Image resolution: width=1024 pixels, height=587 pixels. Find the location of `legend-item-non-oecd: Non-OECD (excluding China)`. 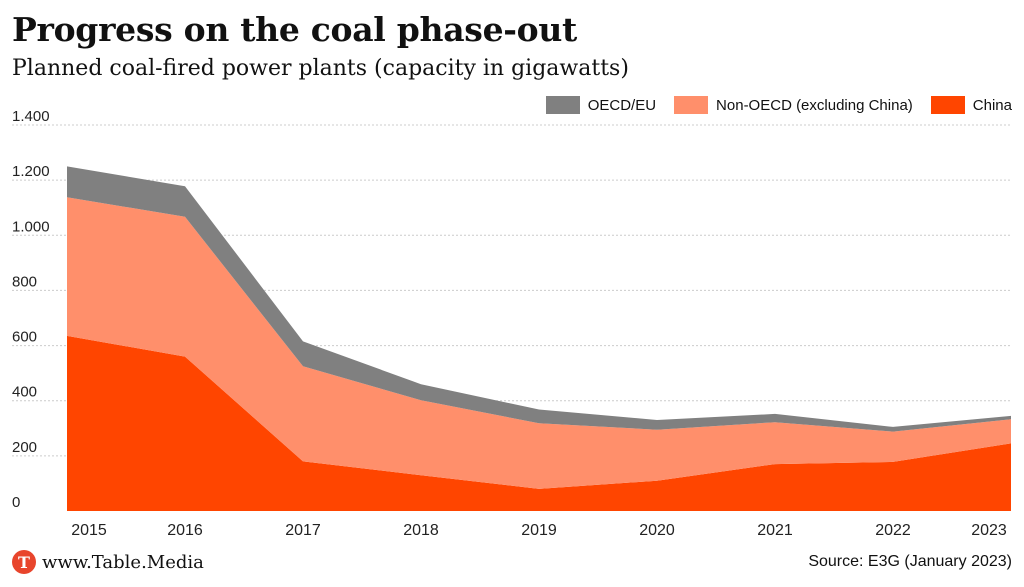

legend-item-non-oecd: Non-OECD (excluding China) is located at coordinates (793, 105).